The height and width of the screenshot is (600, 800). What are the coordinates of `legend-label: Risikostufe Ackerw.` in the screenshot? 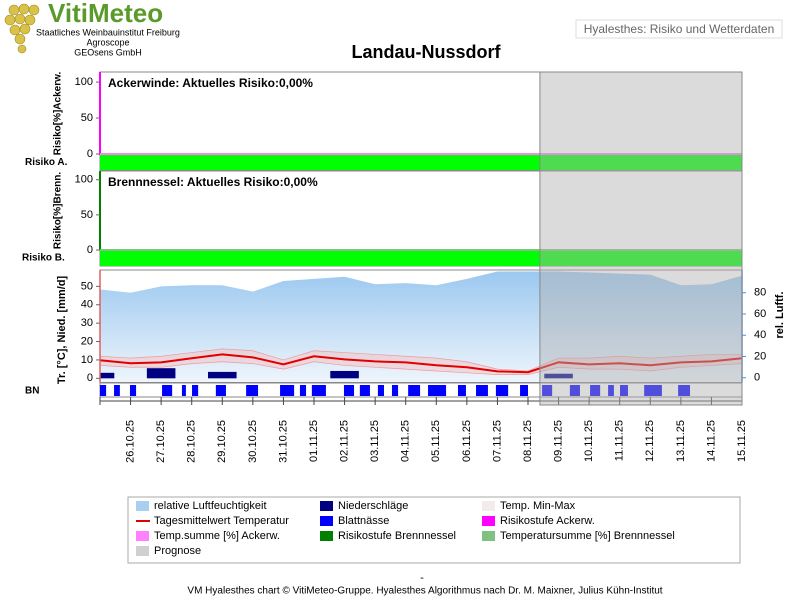 It's located at (547, 521).